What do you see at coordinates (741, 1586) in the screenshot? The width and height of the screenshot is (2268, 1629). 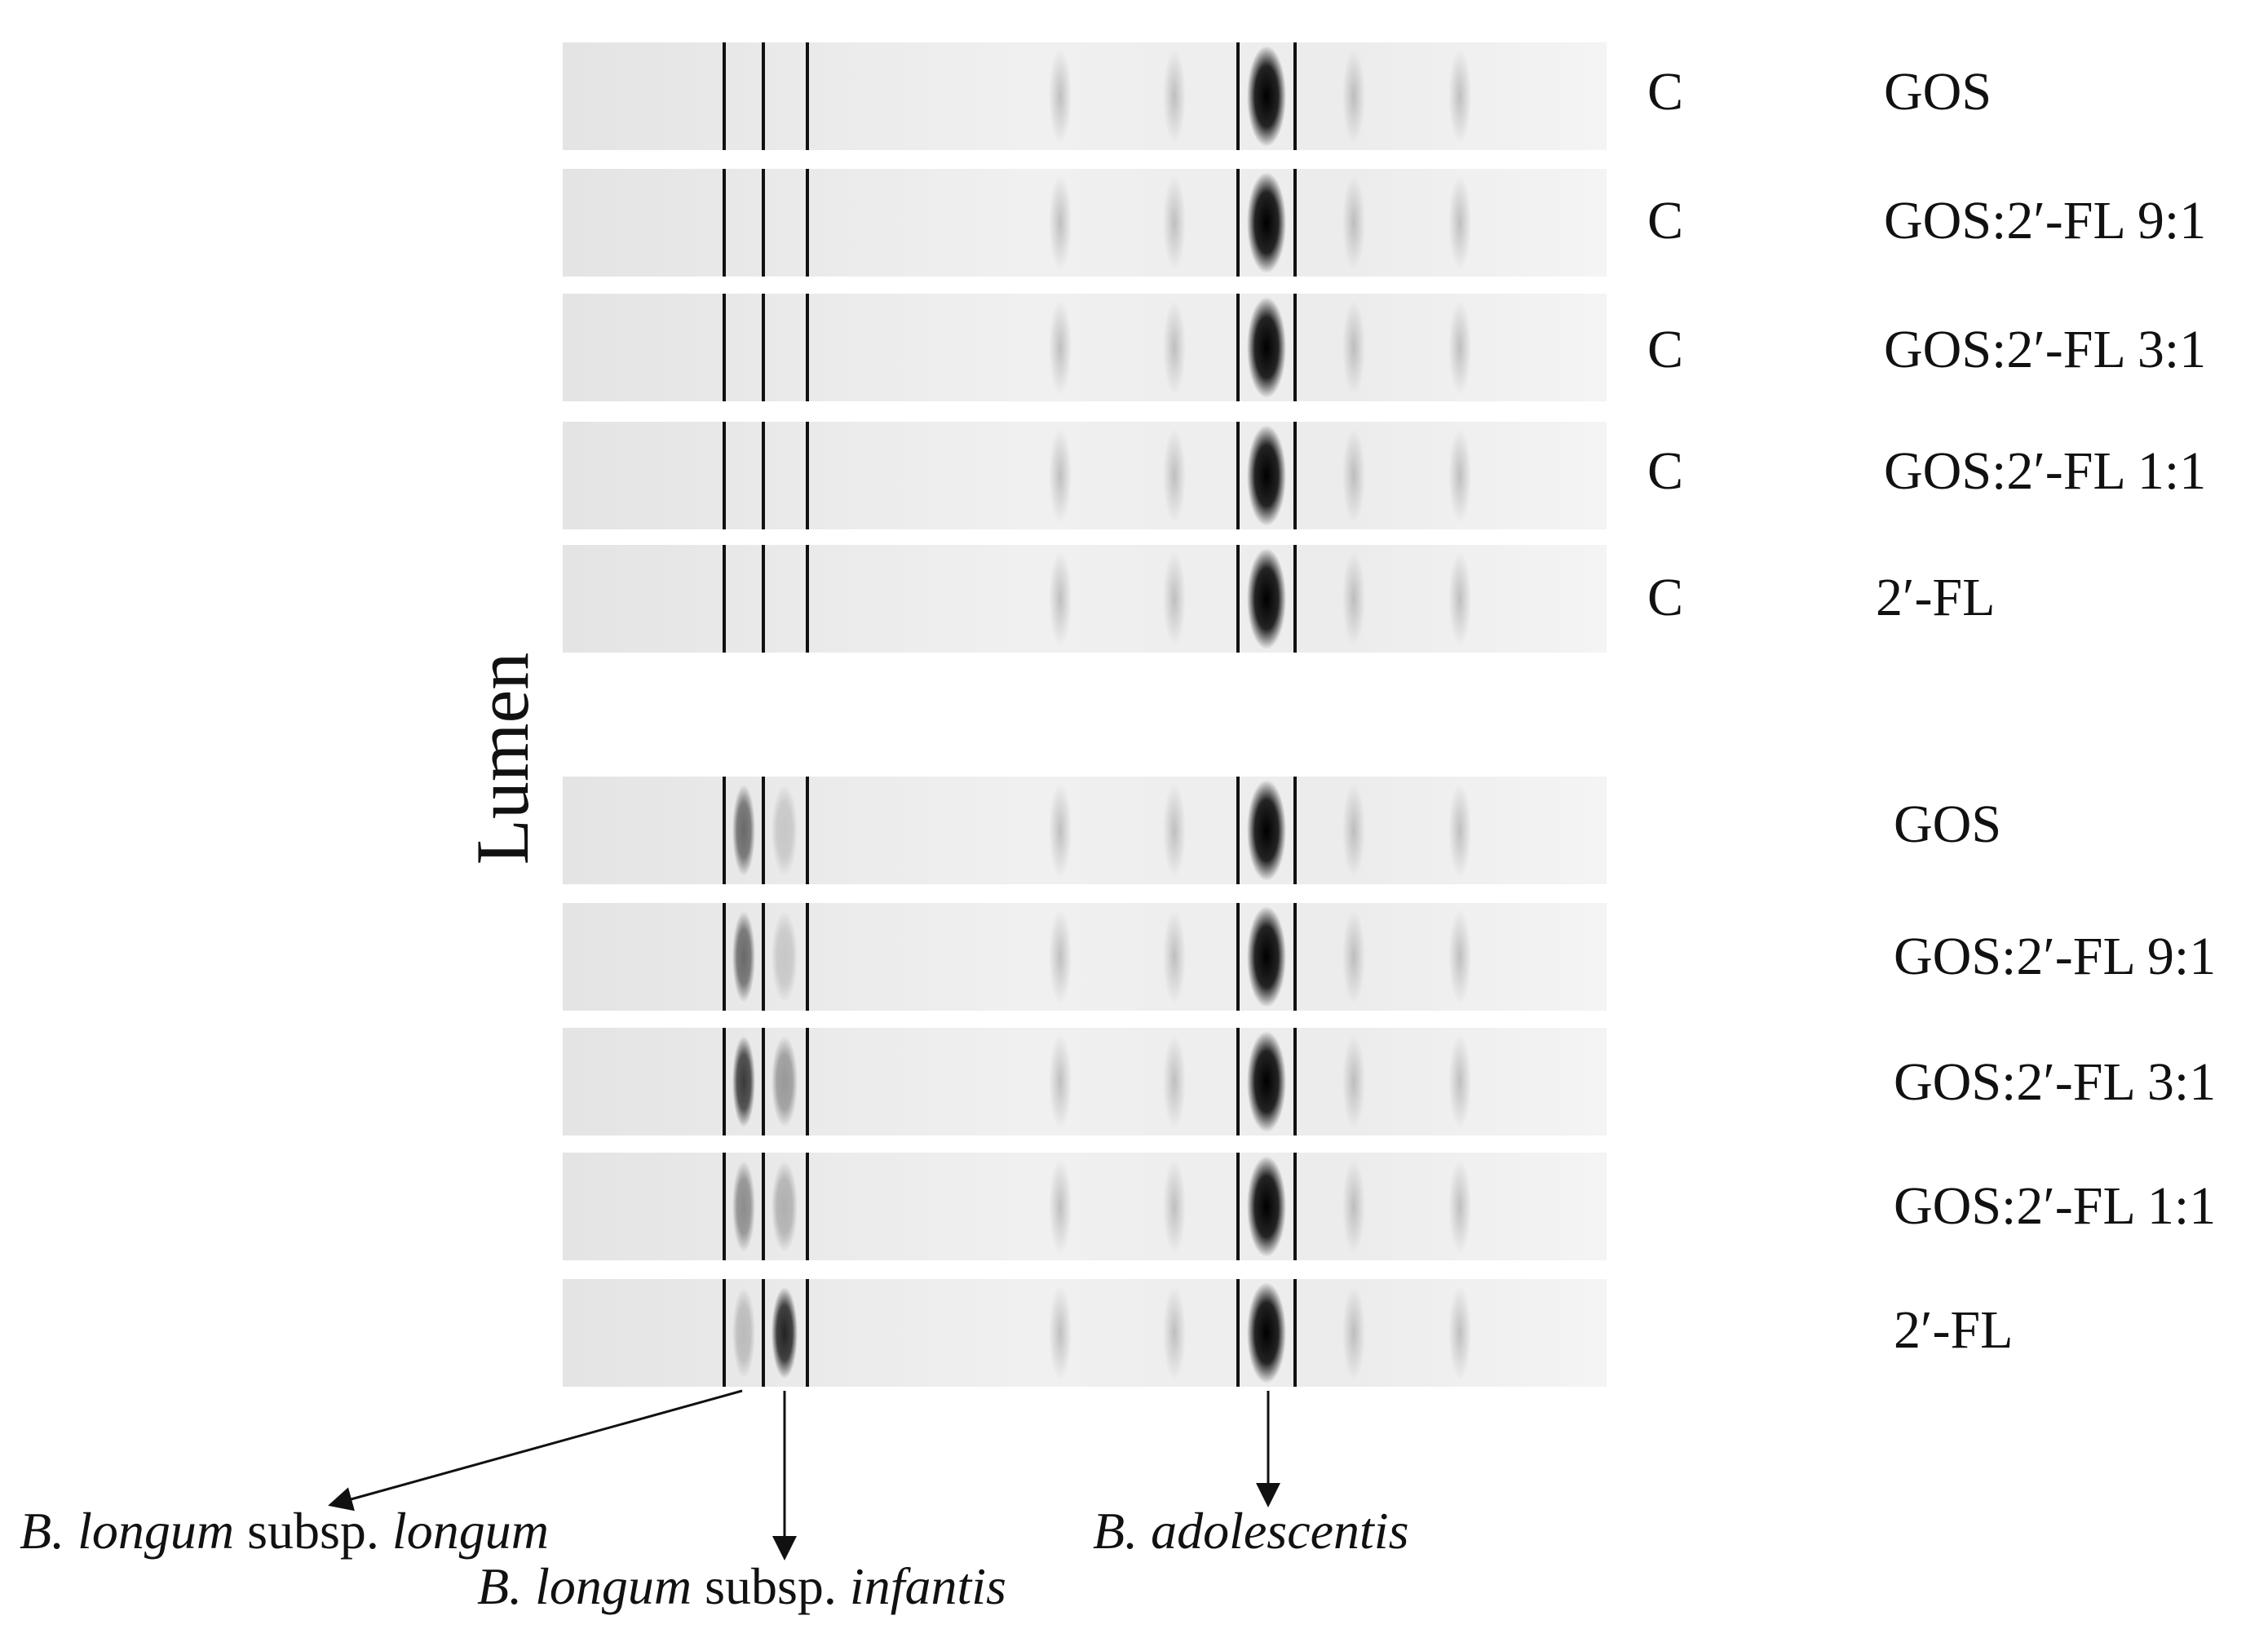 I see `species-label-infantis: B. longum subsp. infantis` at bounding box center [741, 1586].